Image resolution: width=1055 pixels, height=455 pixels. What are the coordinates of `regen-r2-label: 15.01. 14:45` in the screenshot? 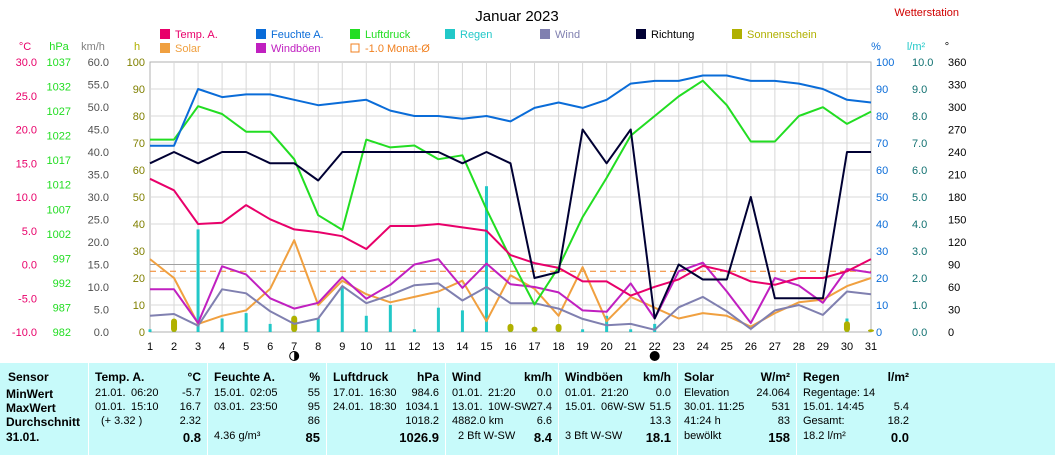 It's located at (834, 407).